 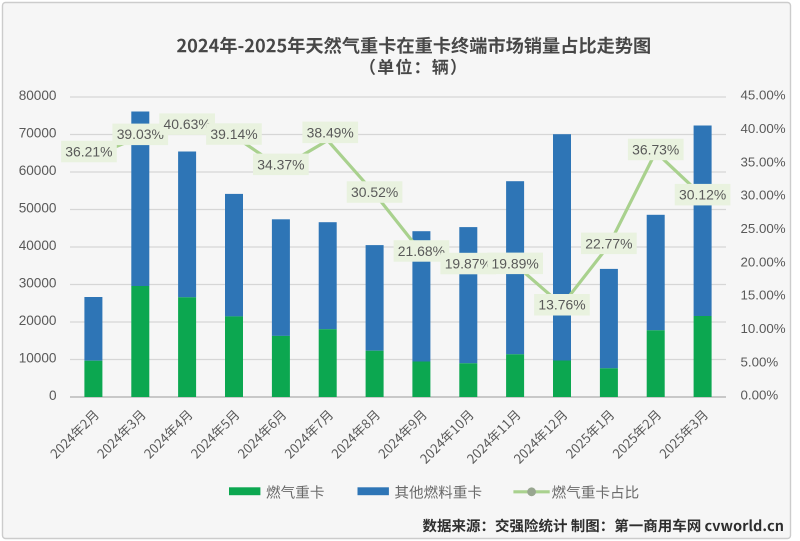 I want to click on svg-text: 34.37%, so click(x=280, y=164).